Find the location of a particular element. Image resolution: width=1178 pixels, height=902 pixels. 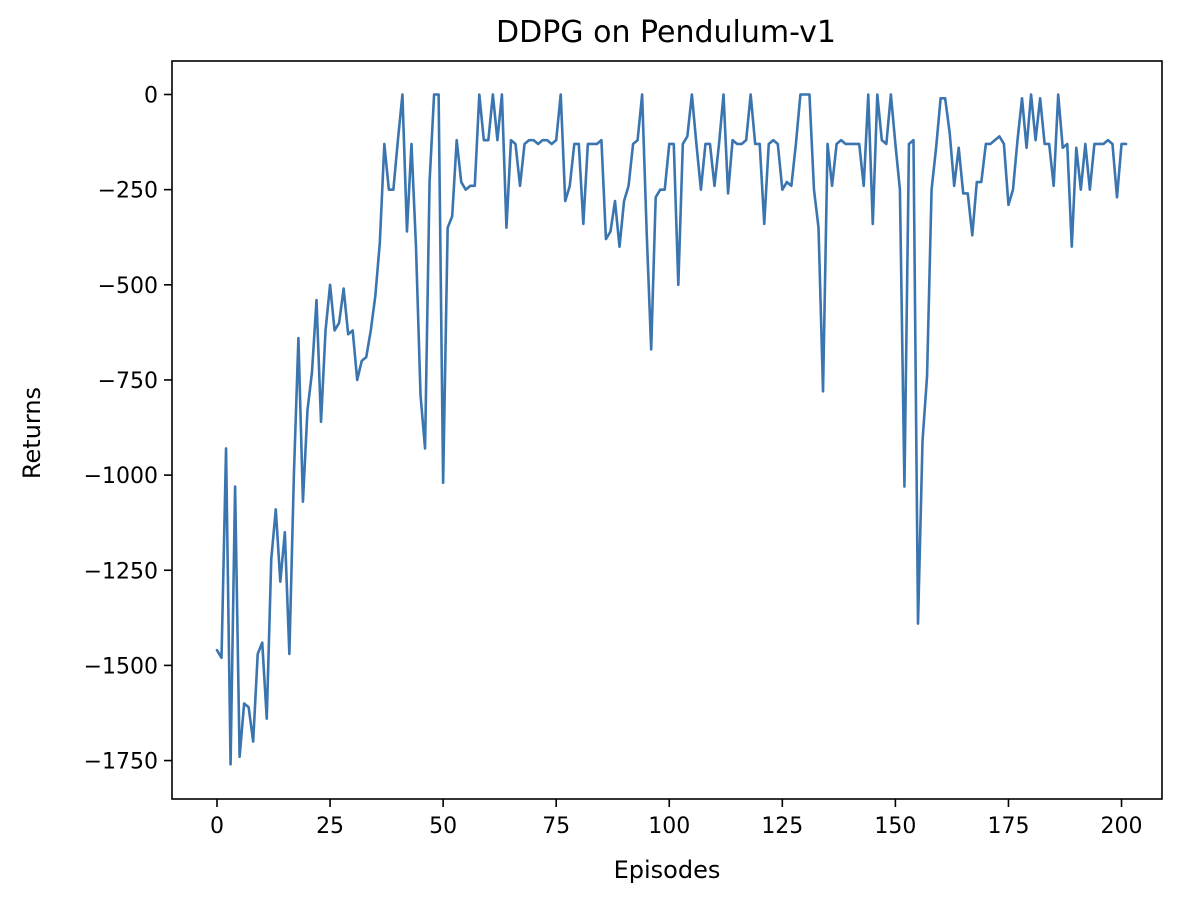

y-tick-label: −500 is located at coordinates (128, 286).